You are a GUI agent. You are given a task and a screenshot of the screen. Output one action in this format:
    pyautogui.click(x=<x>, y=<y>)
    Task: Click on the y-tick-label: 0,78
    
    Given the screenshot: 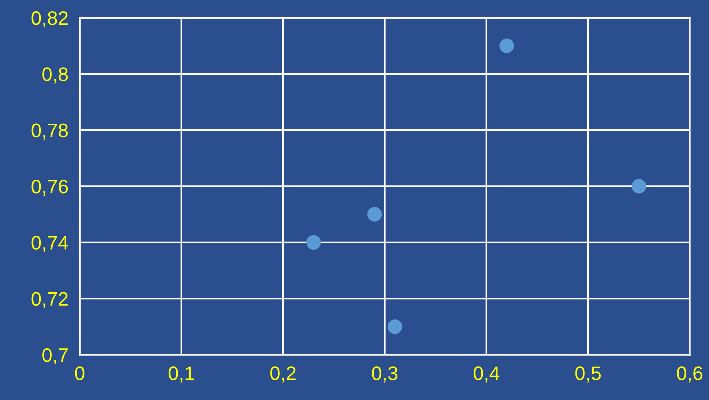 What is the action you would take?
    pyautogui.click(x=50, y=132)
    